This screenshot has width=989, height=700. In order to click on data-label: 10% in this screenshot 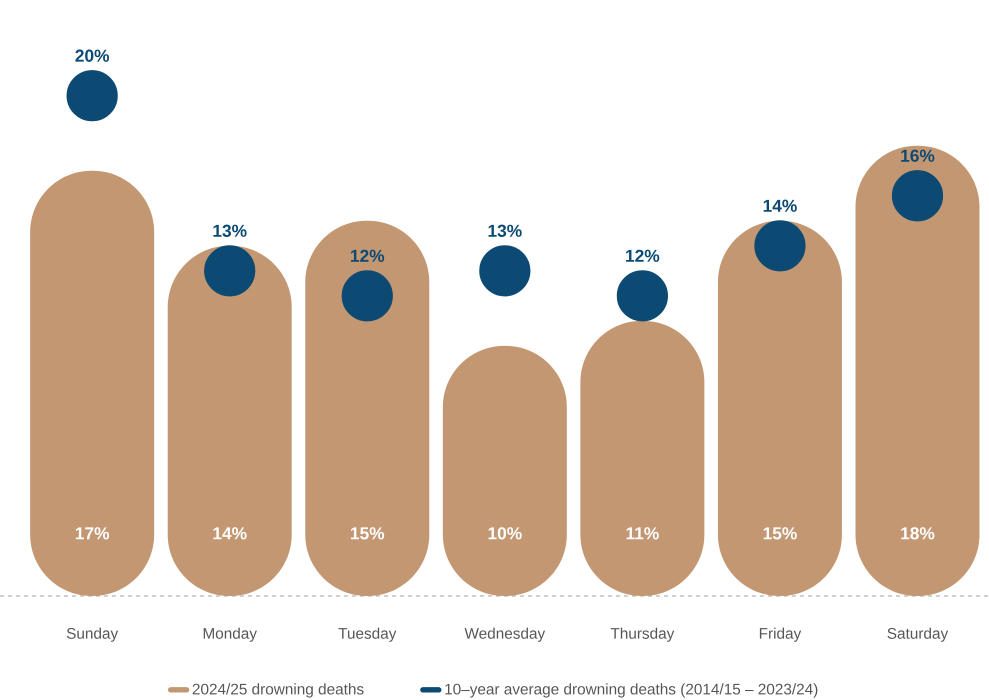, I will do `click(505, 533)`.